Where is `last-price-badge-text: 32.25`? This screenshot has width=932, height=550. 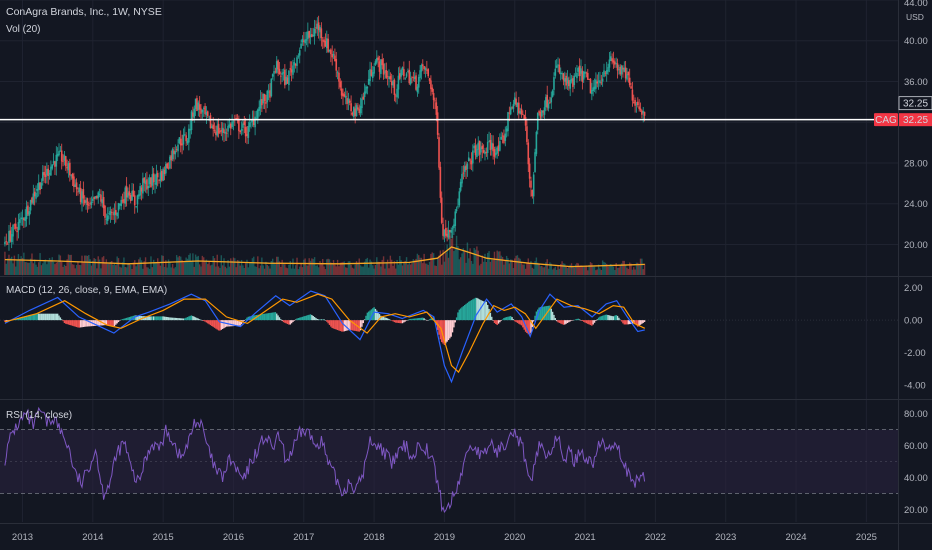
last-price-badge-text: 32.25 is located at coordinates (915, 120).